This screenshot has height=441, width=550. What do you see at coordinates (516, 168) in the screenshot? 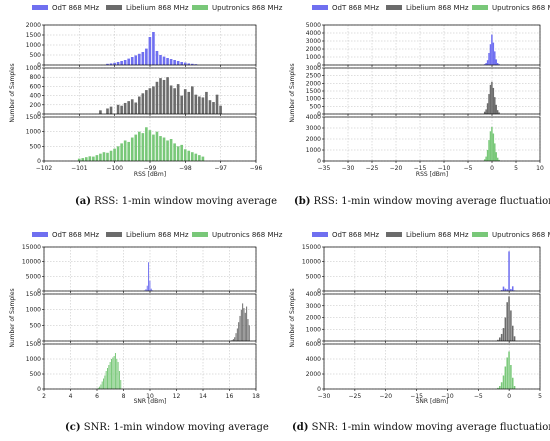
I see `x-tick-label: 5` at bounding box center [516, 168].